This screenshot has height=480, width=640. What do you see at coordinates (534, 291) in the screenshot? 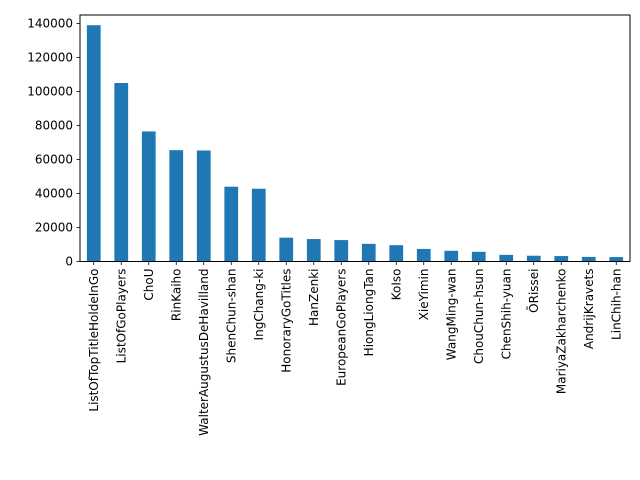
I see `x-tick-label: ŌRissei` at bounding box center [534, 291].